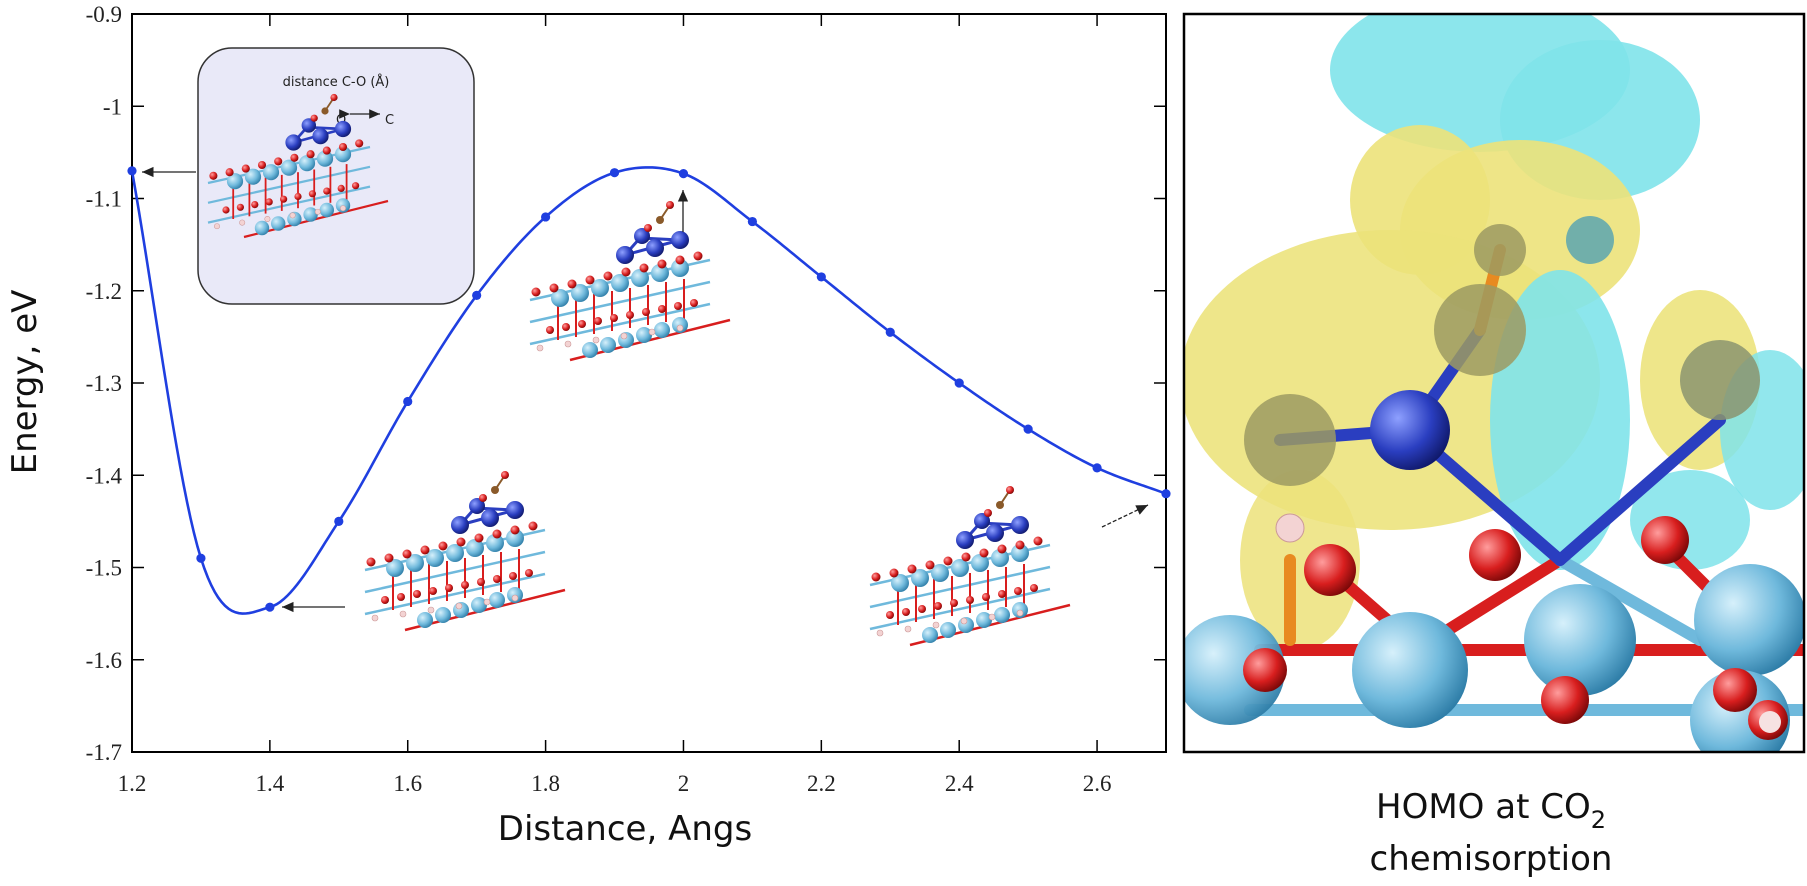 The image size is (1807, 886). I want to click on x-tick-label: 1.2, so click(132, 783).